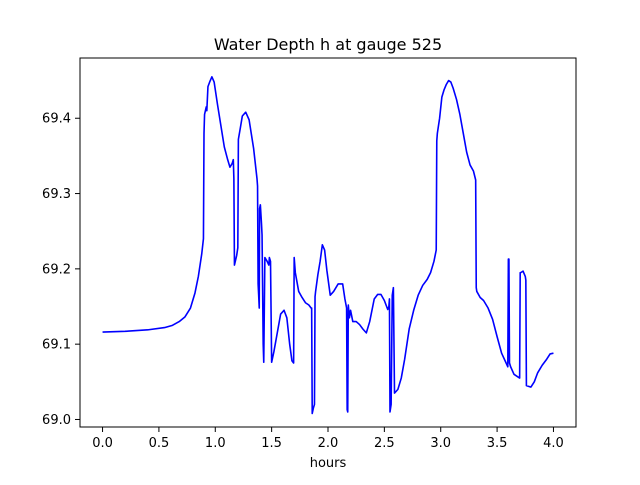 The width and height of the screenshot is (640, 485). What do you see at coordinates (271, 443) in the screenshot?
I see `x-tick-label: 1.5` at bounding box center [271, 443].